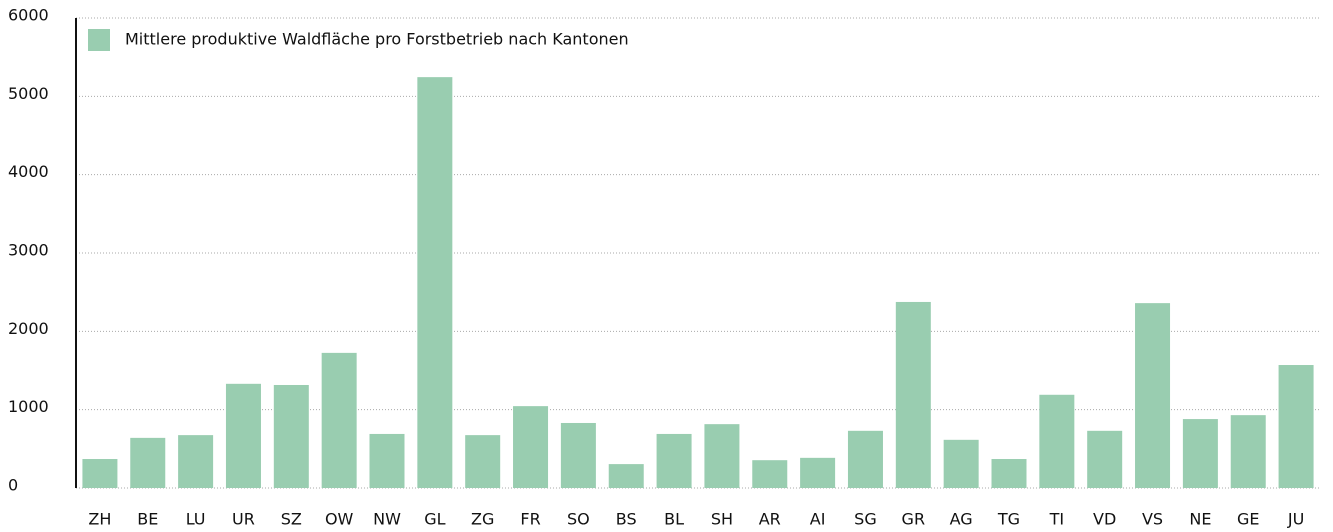 The image size is (1333, 532). What do you see at coordinates (387, 519) in the screenshot?
I see `x-tick-label: NW` at bounding box center [387, 519].